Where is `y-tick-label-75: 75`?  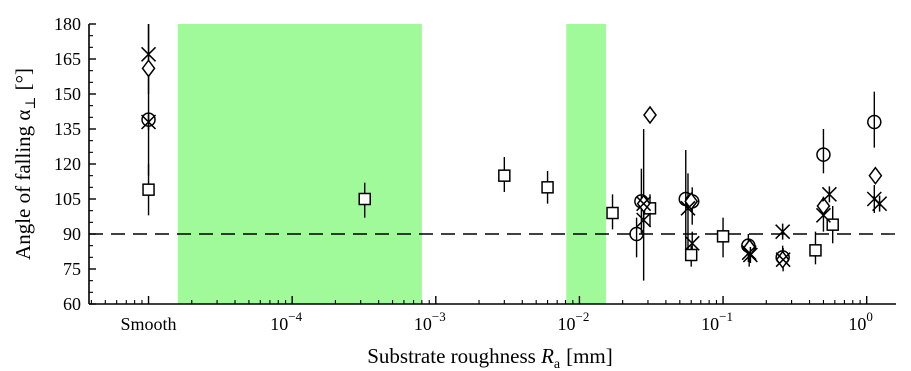
y-tick-label-75: 75 is located at coordinates (72, 269).